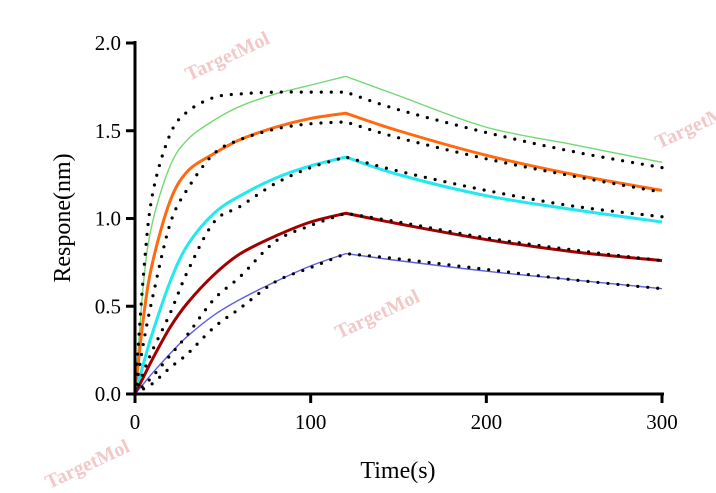  What do you see at coordinates (108, 43) in the screenshot?
I see `y-tick-label: 2.0` at bounding box center [108, 43].